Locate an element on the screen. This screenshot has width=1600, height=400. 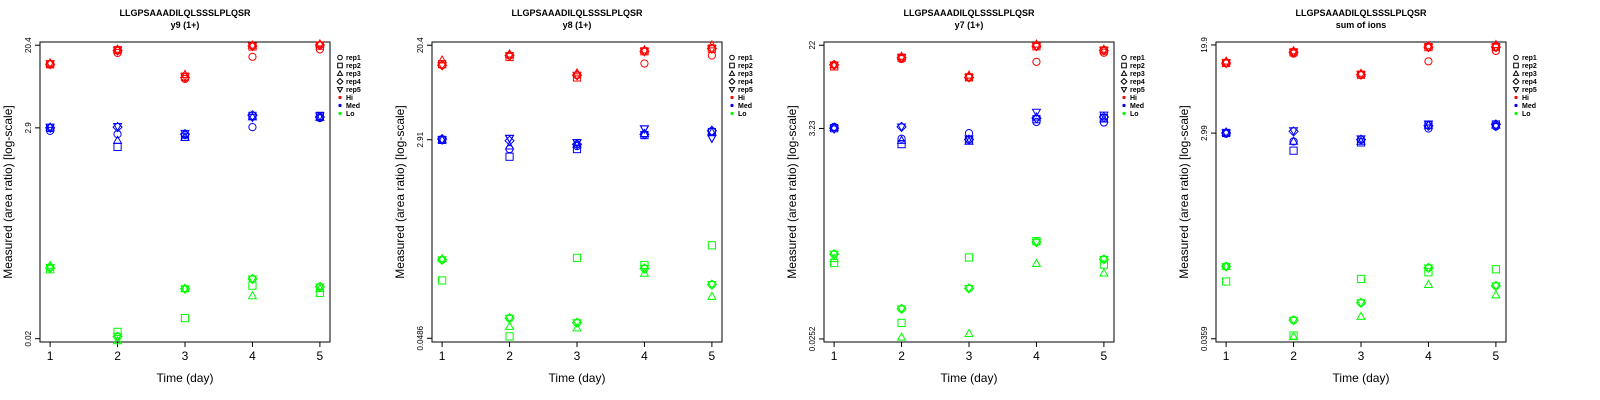
y-tick-label: 20.4 is located at coordinates (420, 45).